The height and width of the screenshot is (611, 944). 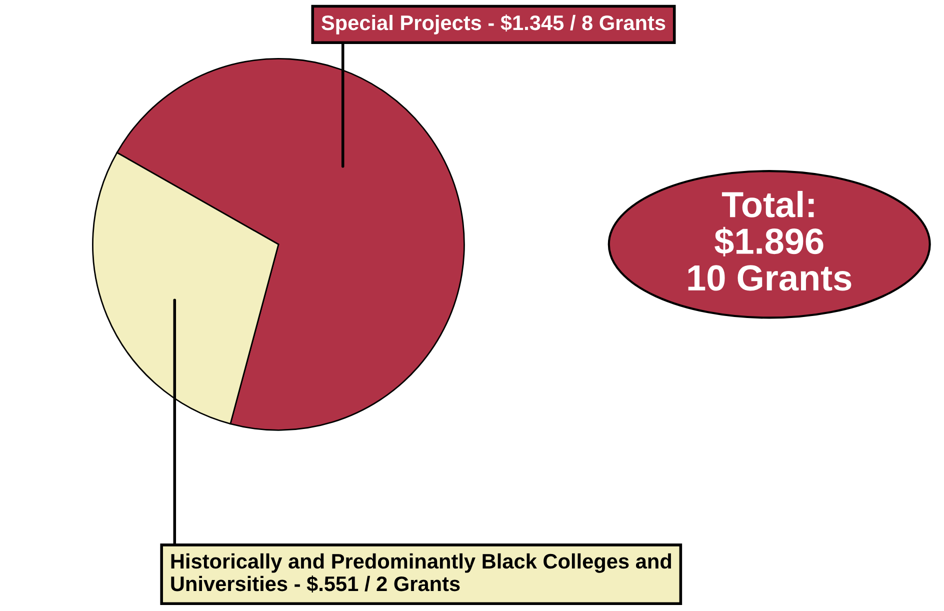 I want to click on slice-label: Historically and Predominantly Black Colleges and Universities - $.551 / 2 Grants, so click(x=421, y=573).